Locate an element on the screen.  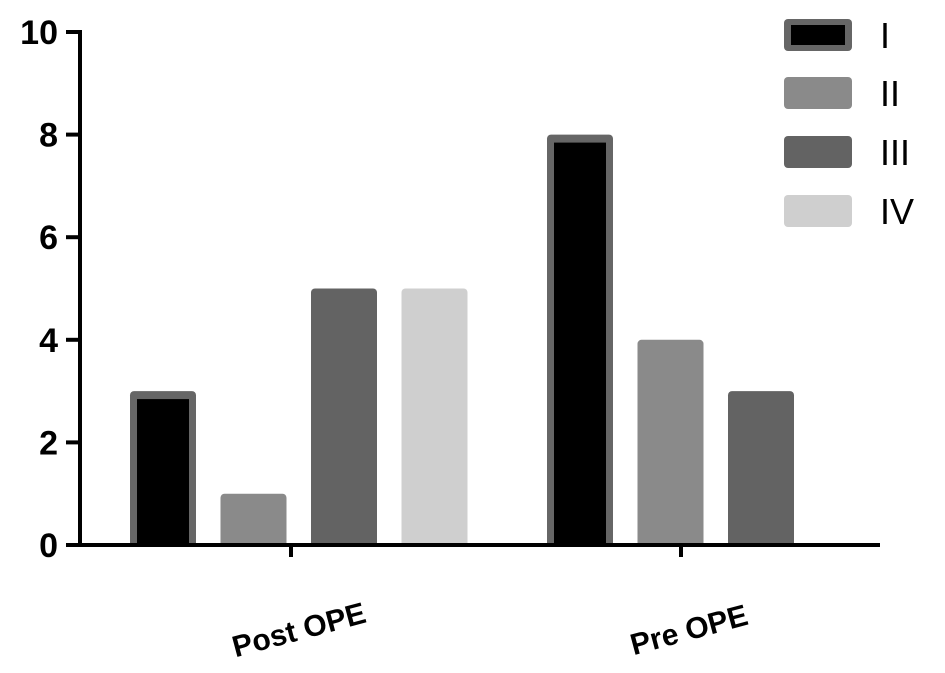
bar-II-pre-ope is located at coordinates (670, 443).